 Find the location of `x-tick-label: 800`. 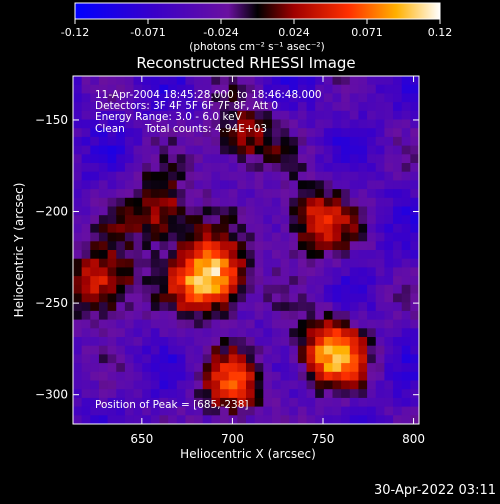

x-tick-label: 800 is located at coordinates (413, 439).